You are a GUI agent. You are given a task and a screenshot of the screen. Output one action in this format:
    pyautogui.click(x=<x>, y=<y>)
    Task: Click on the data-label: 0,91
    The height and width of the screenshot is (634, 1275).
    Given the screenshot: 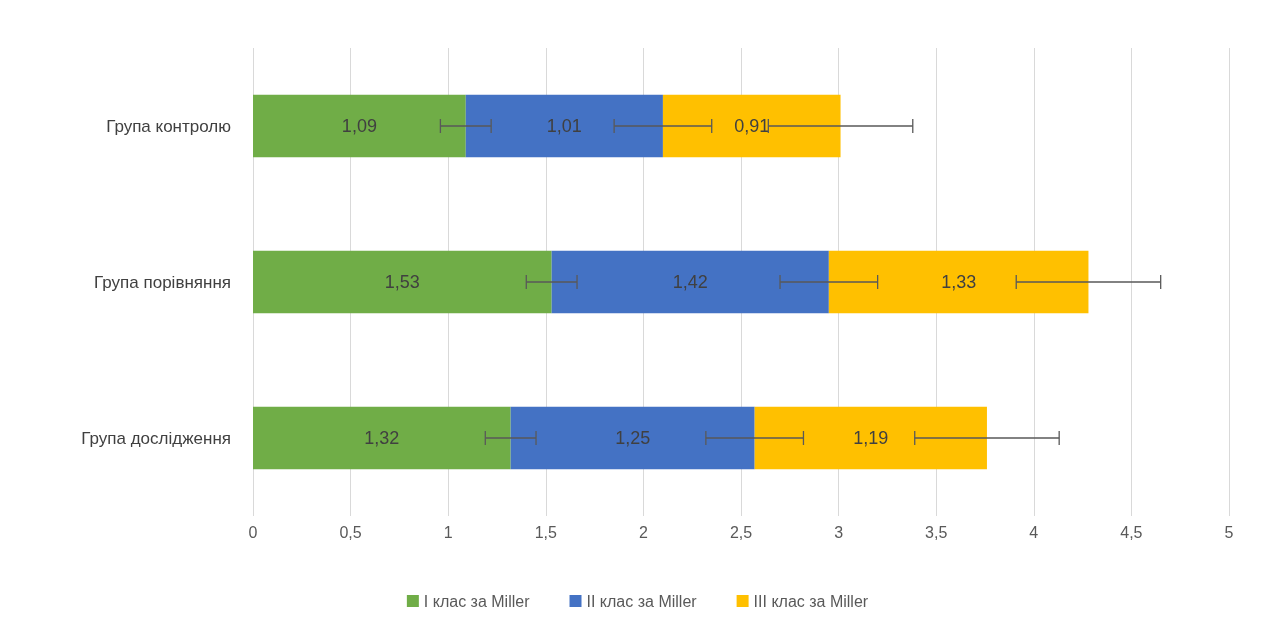 What is the action you would take?
    pyautogui.click(x=752, y=126)
    